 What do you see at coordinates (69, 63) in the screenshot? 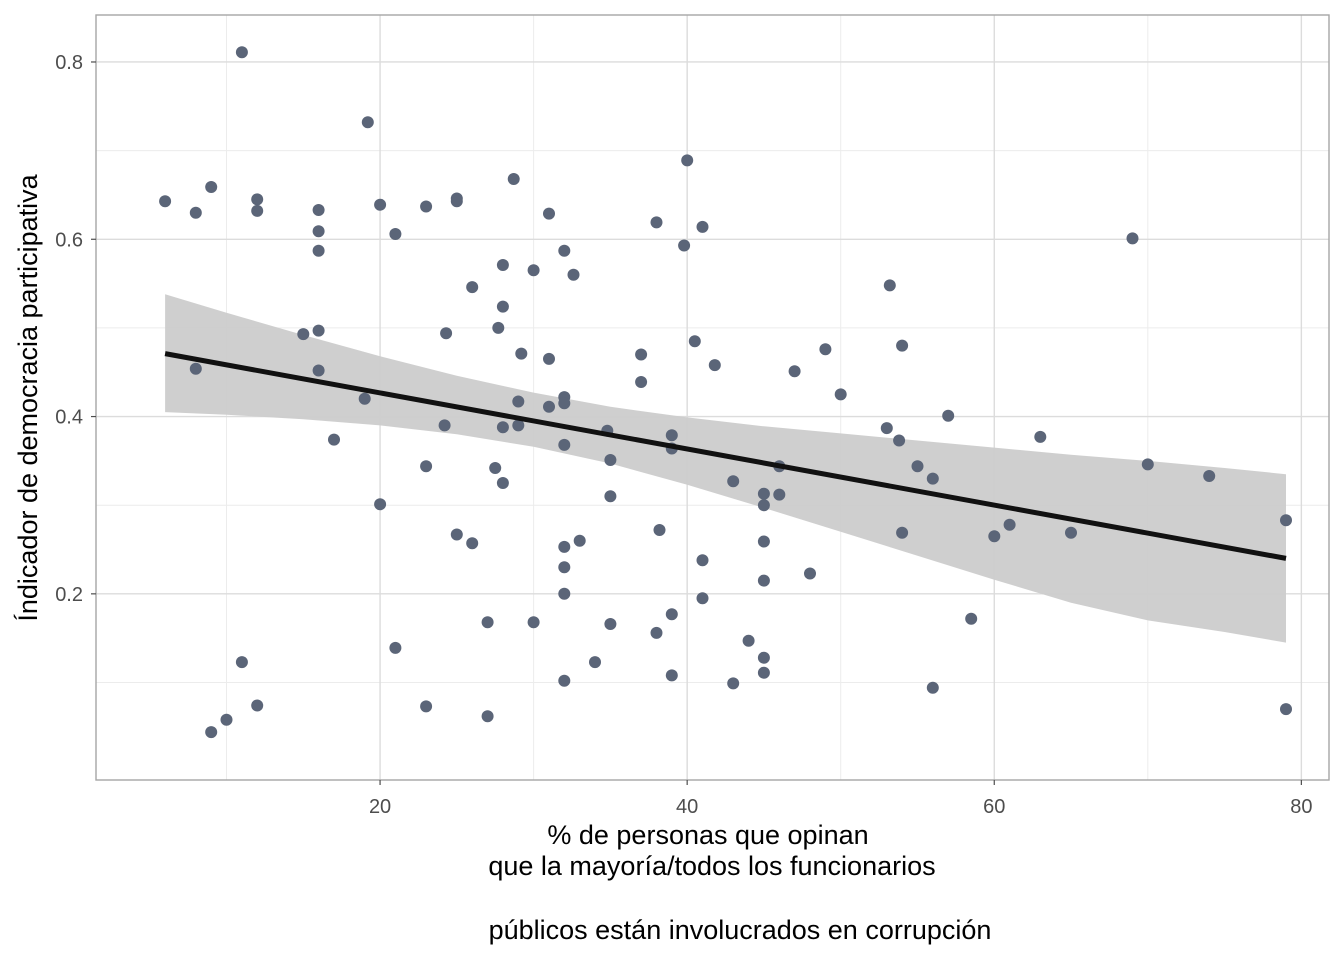
I see `y-tick-label: 0.8` at bounding box center [69, 63].